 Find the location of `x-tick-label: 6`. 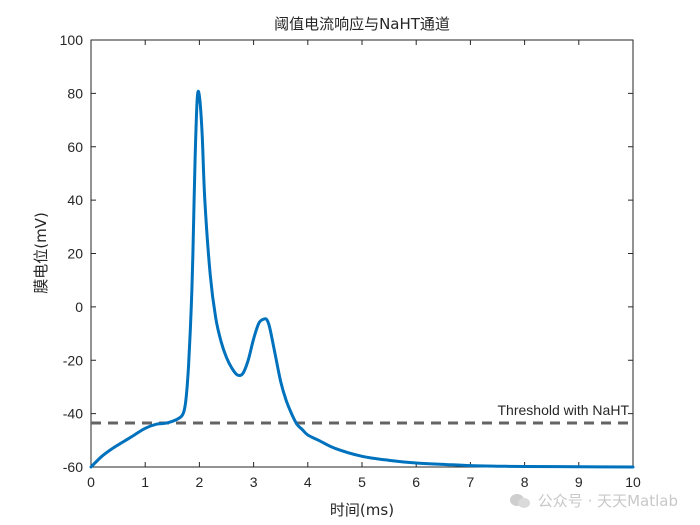

x-tick-label: 6 is located at coordinates (416, 482).